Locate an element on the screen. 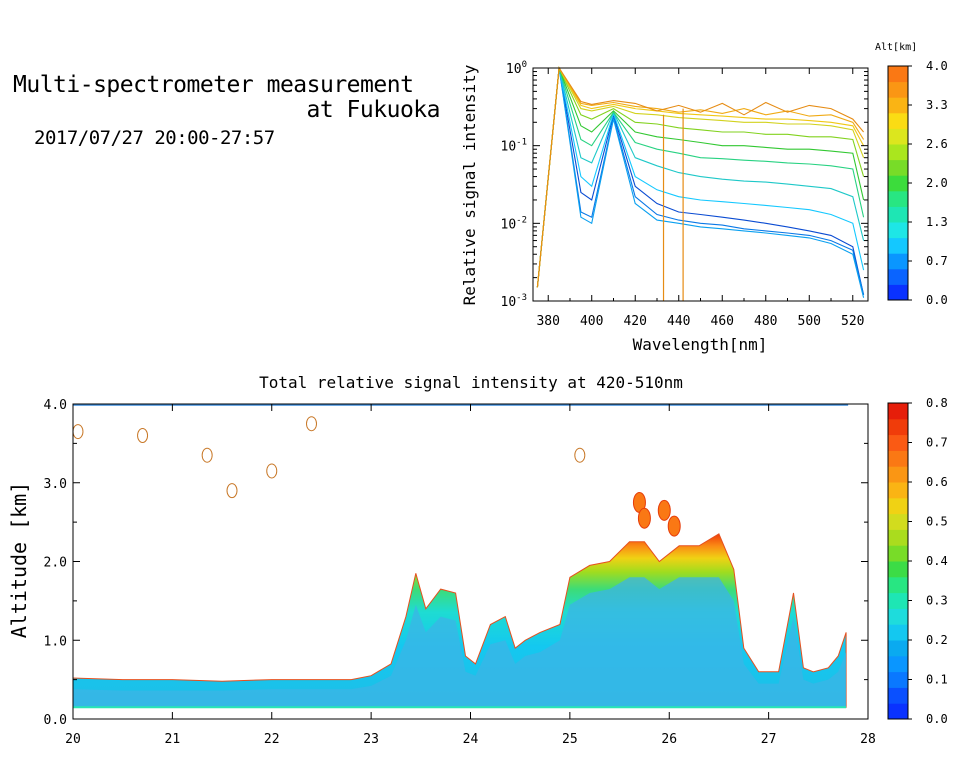 The width and height of the screenshot is (960, 770). heatmap-x-tick-label: 20 is located at coordinates (73, 739).